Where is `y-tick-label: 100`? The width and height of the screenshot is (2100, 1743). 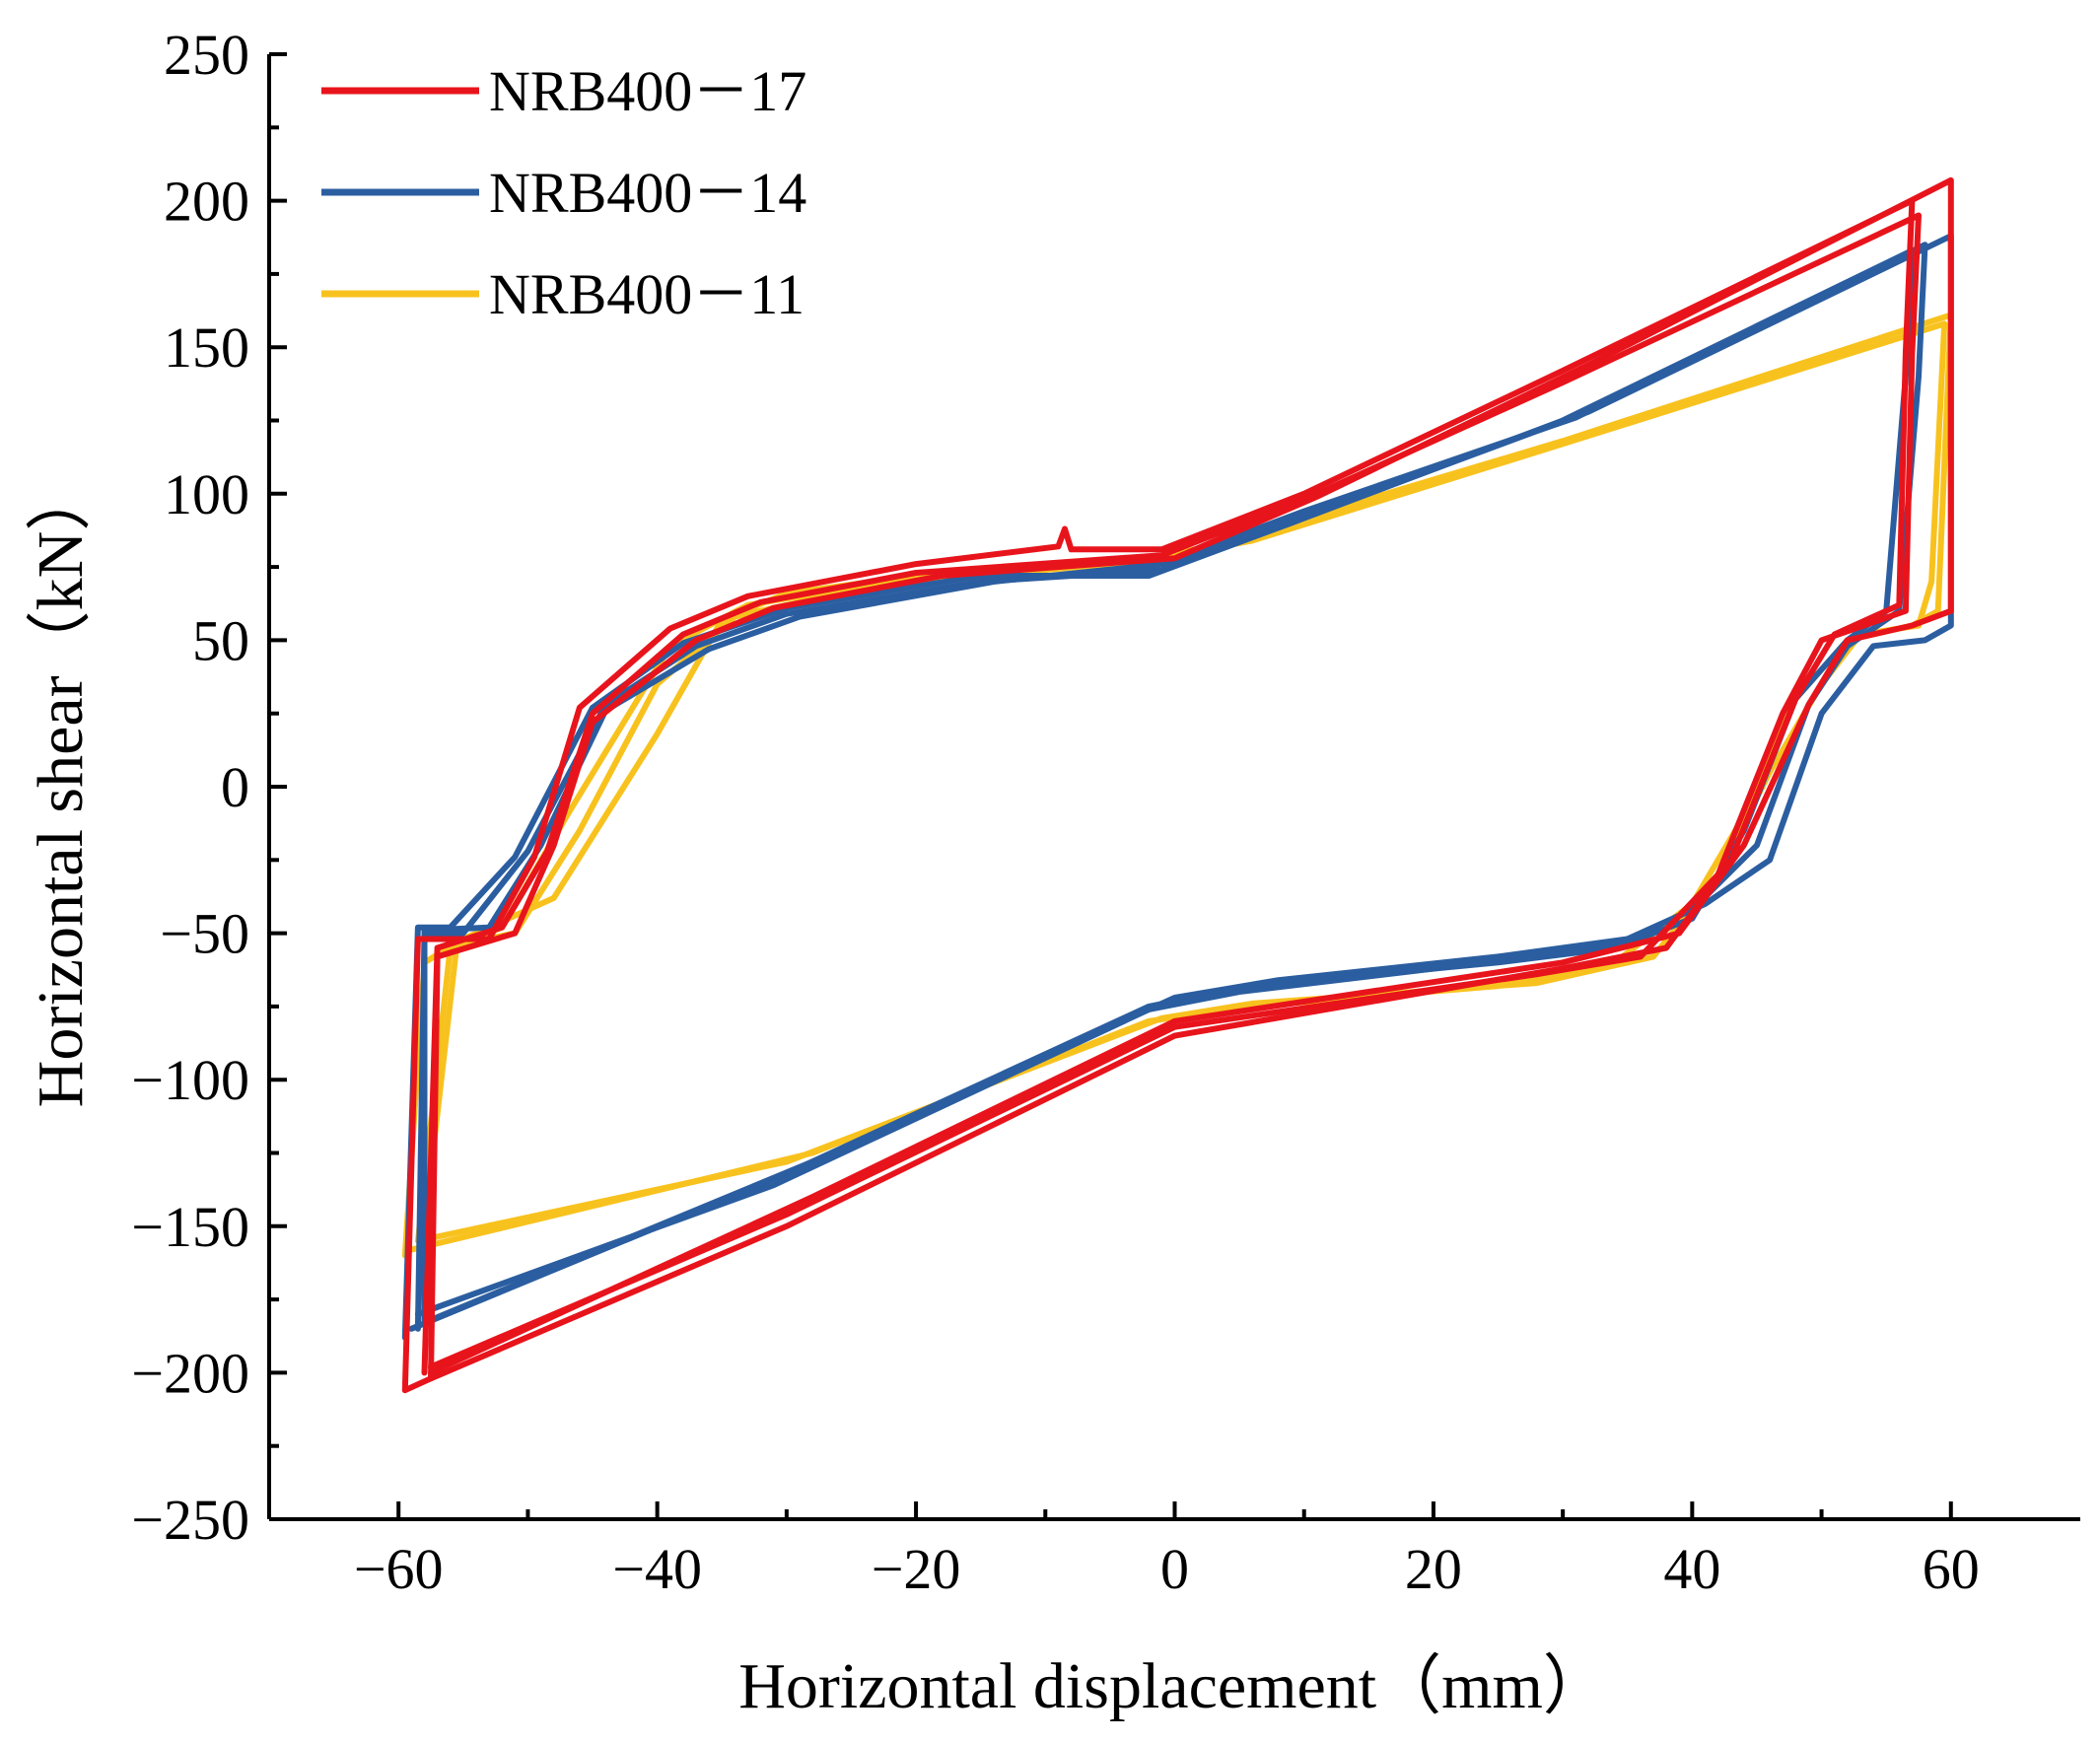
y-tick-label: 100 is located at coordinates (206, 494).